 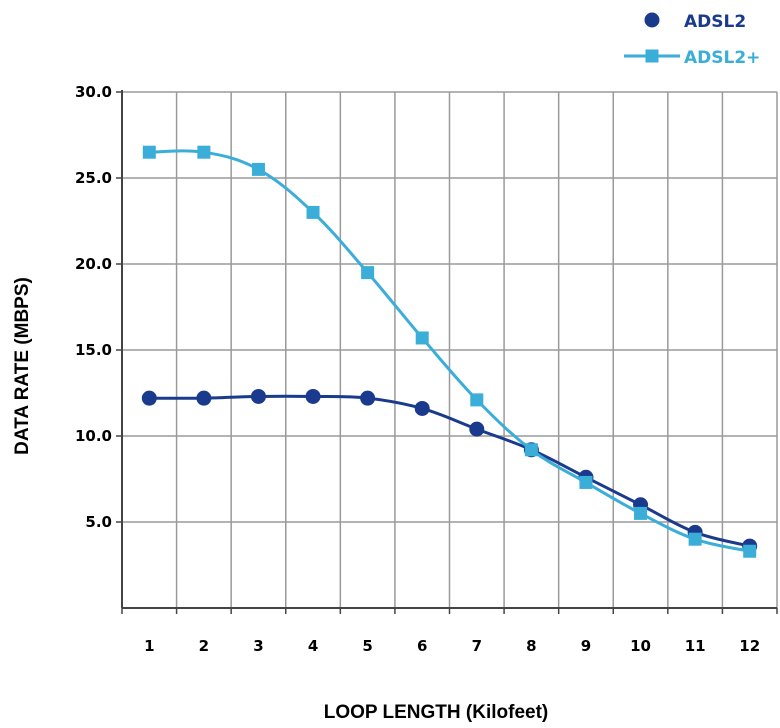 I want to click on x-tick-label: 7, so click(x=477, y=646).